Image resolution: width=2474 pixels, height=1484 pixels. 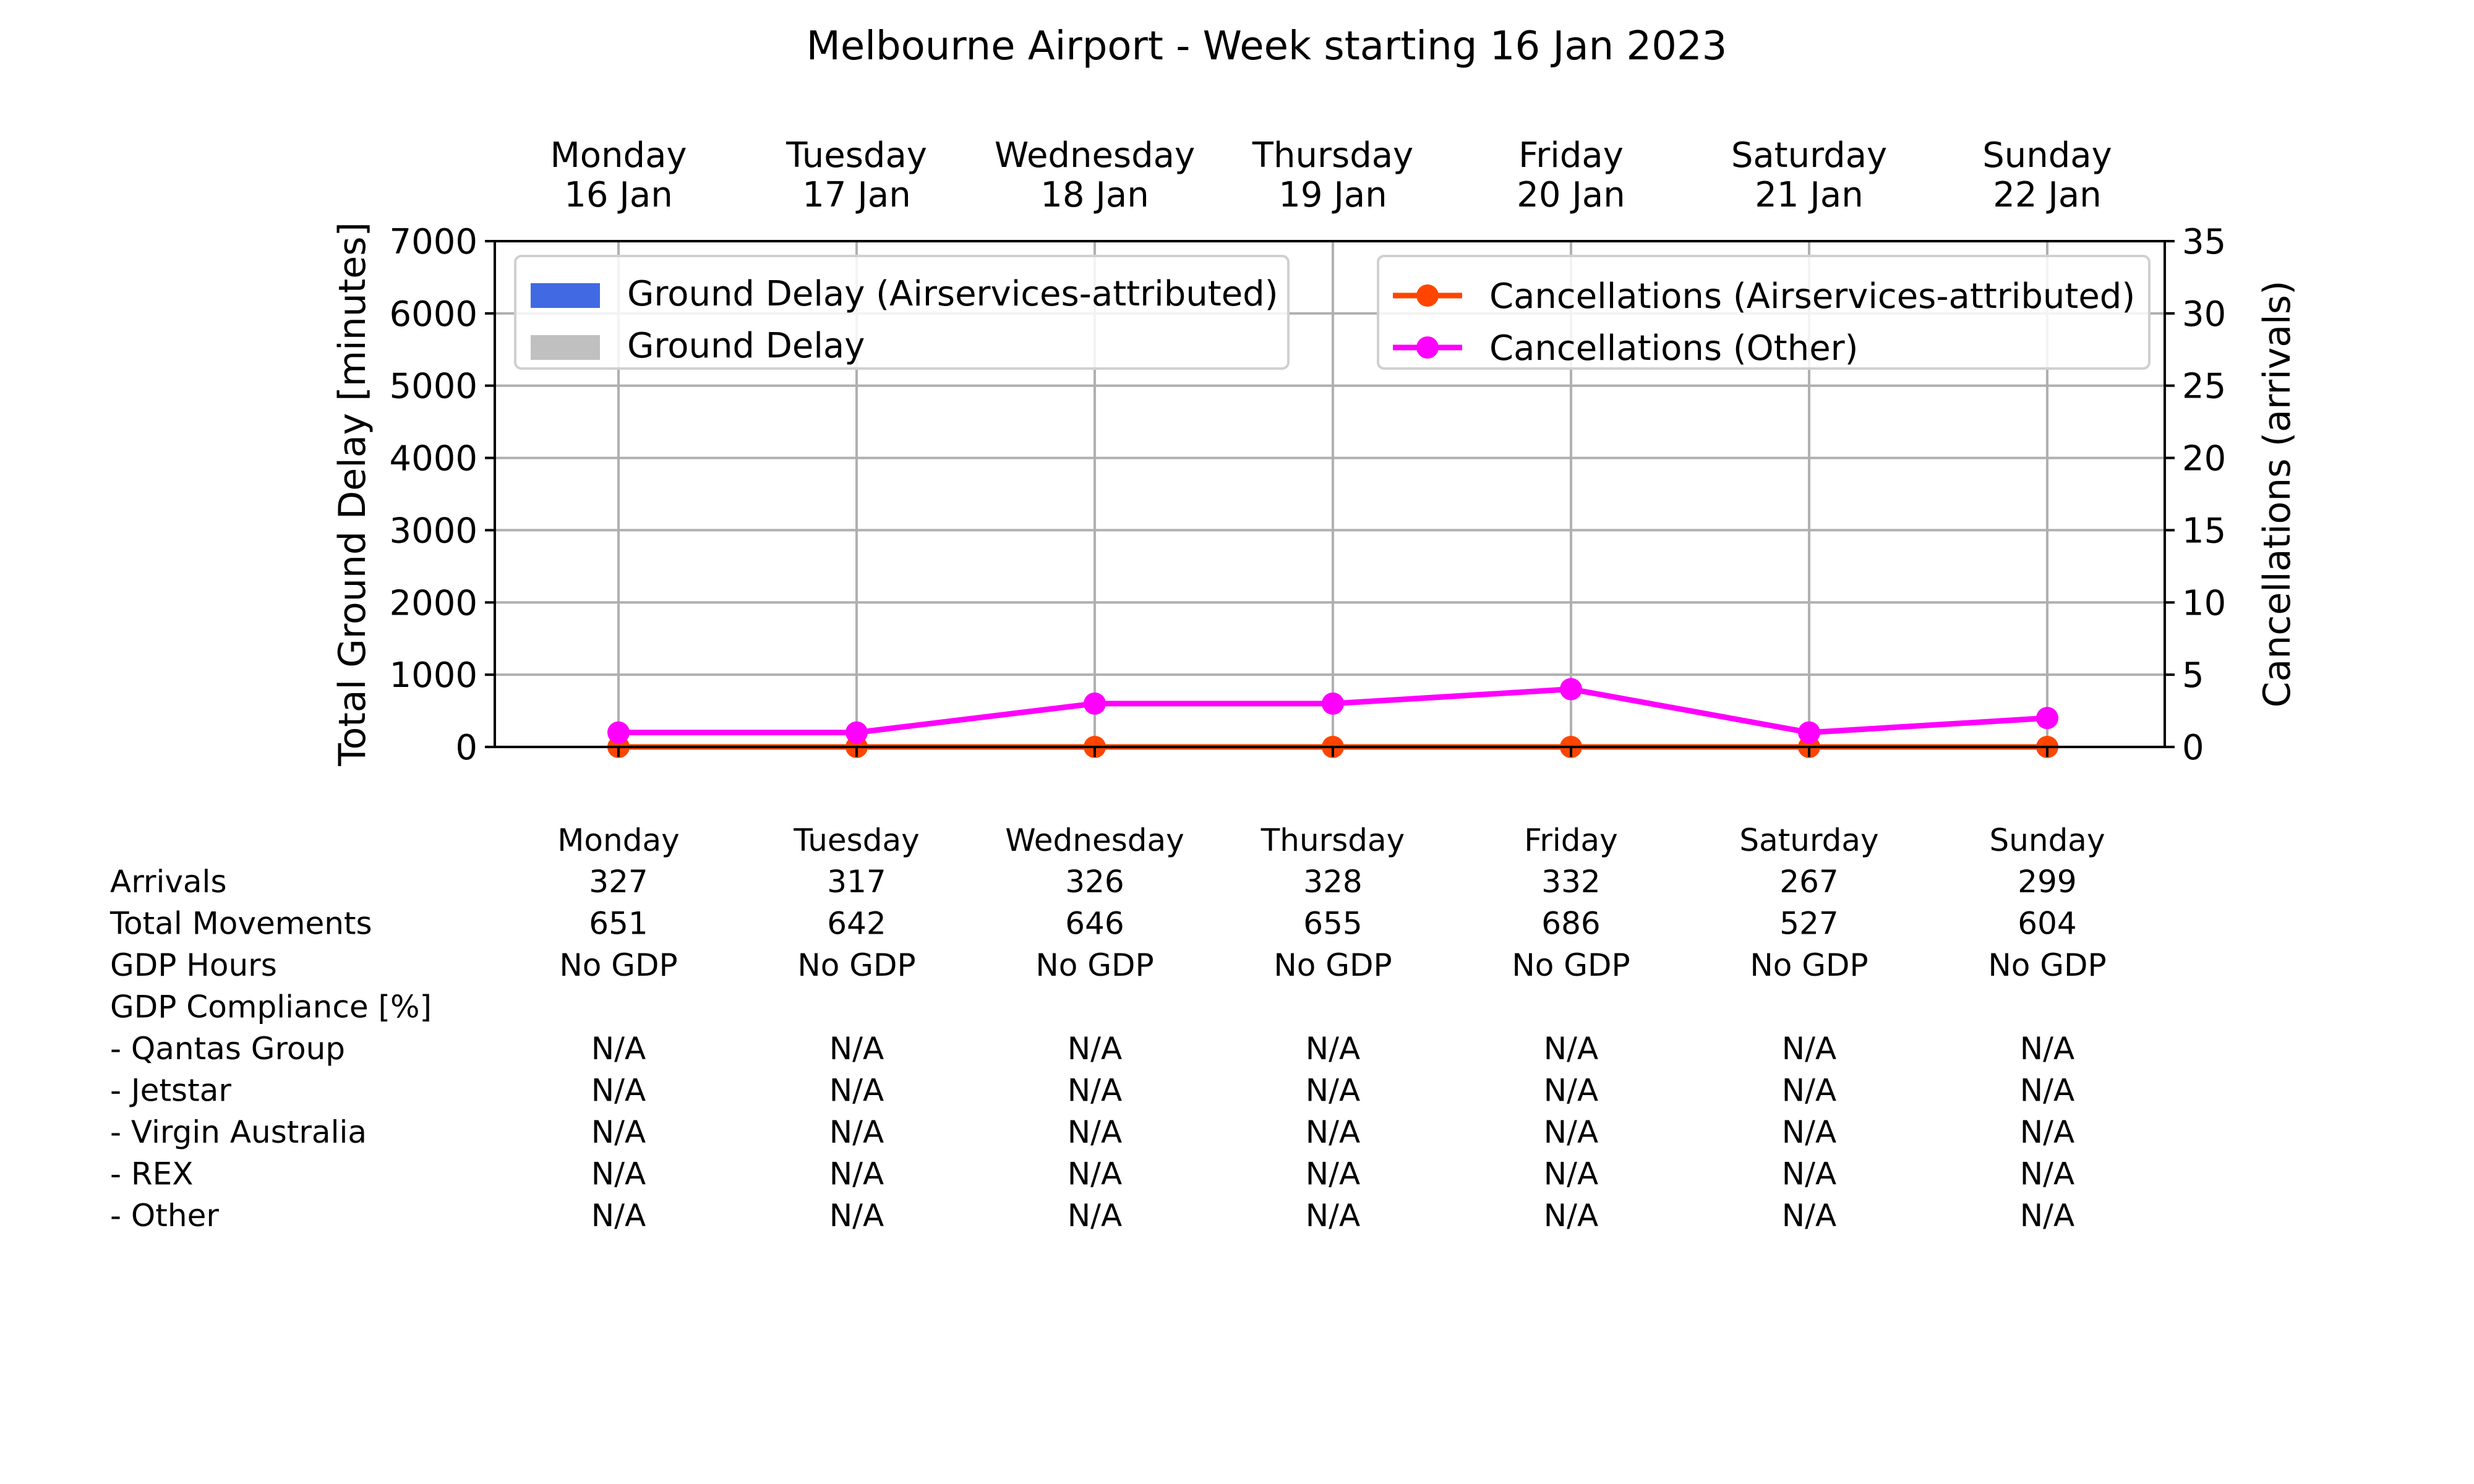 I want to click on legend-left-frame, so click(x=902, y=312).